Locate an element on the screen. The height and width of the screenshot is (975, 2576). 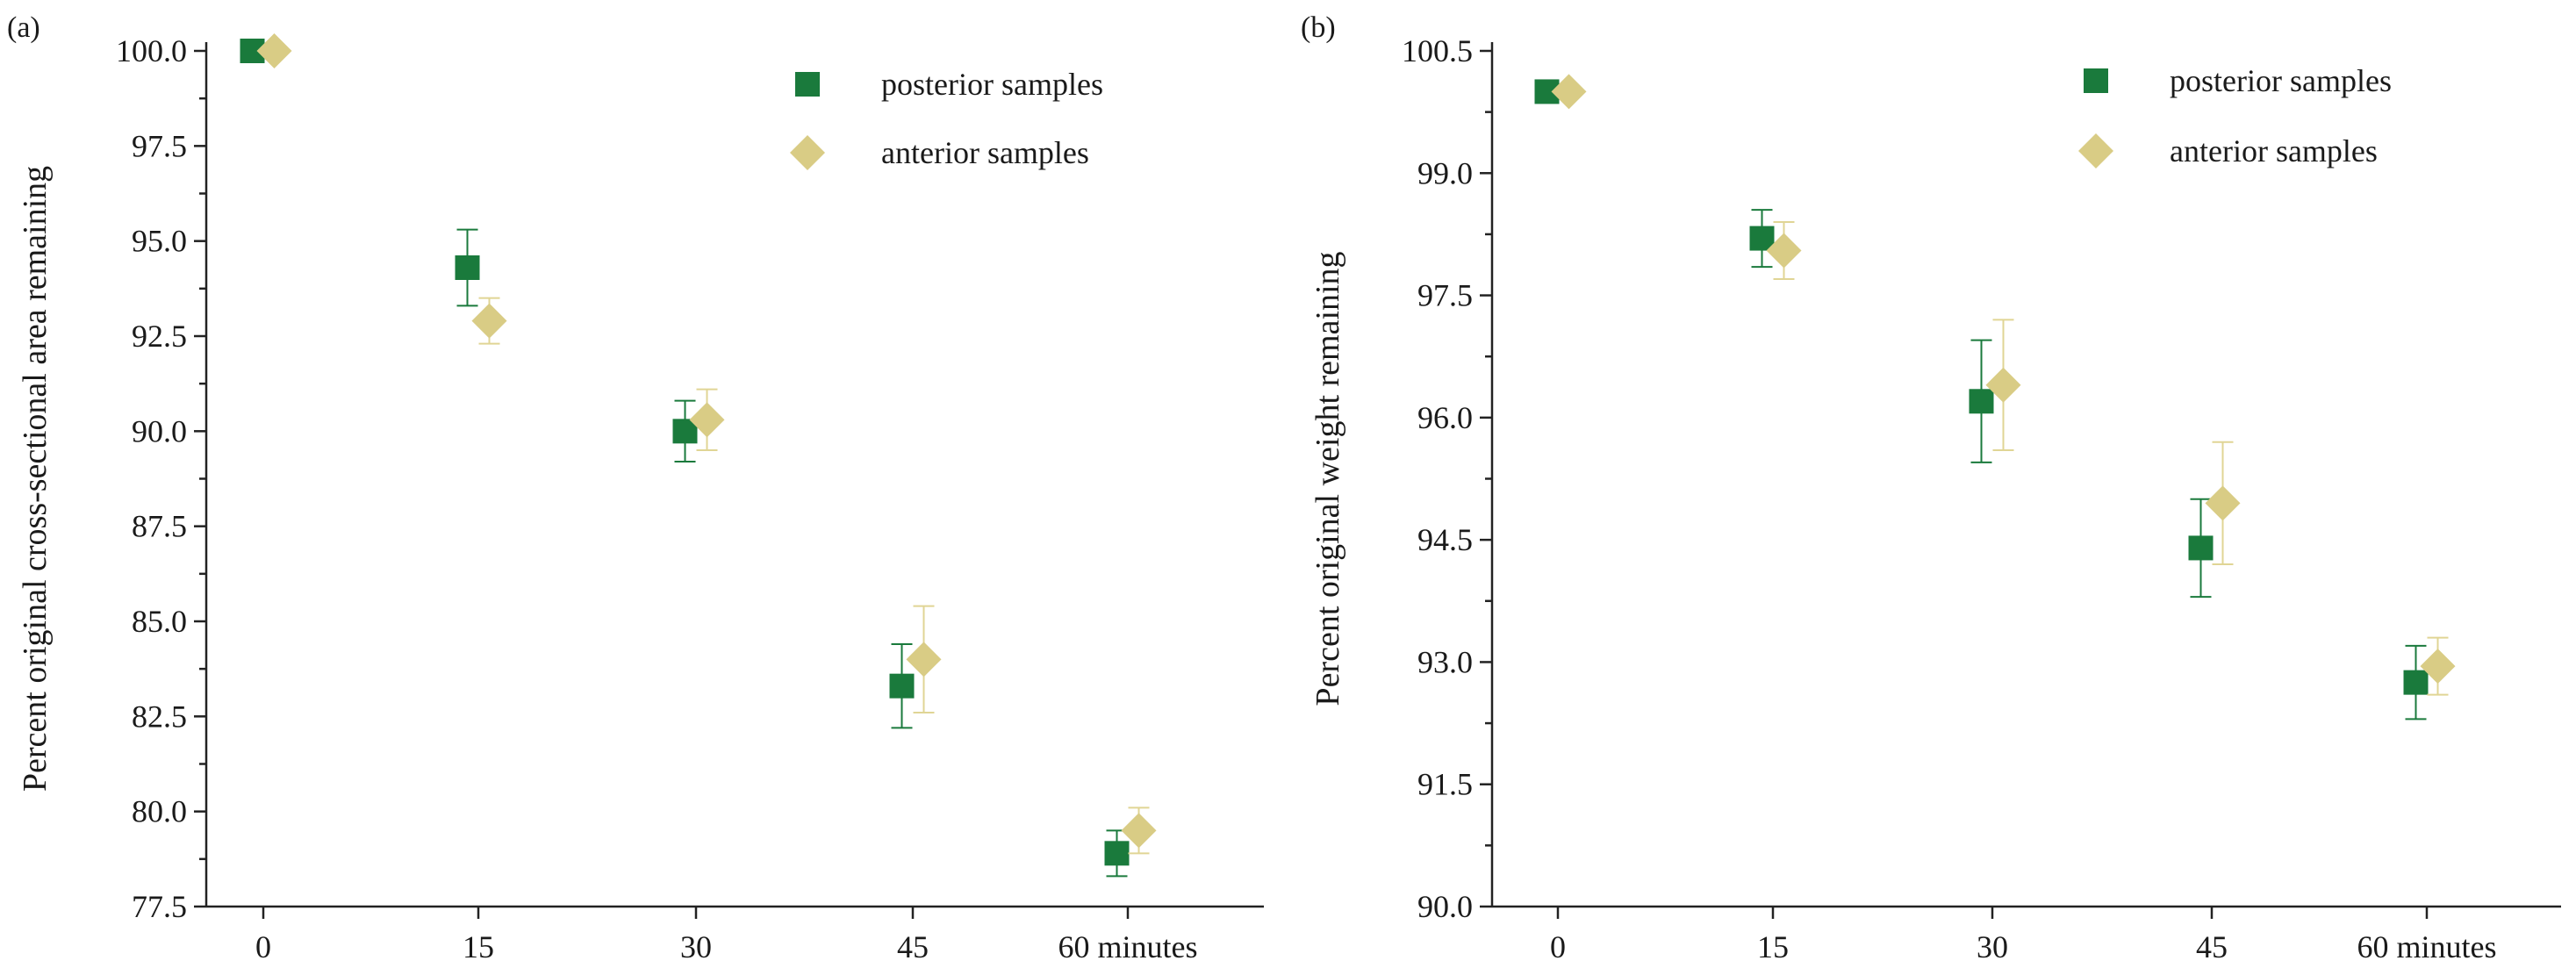
y-tick-label: 80.0 is located at coordinates (159, 811).